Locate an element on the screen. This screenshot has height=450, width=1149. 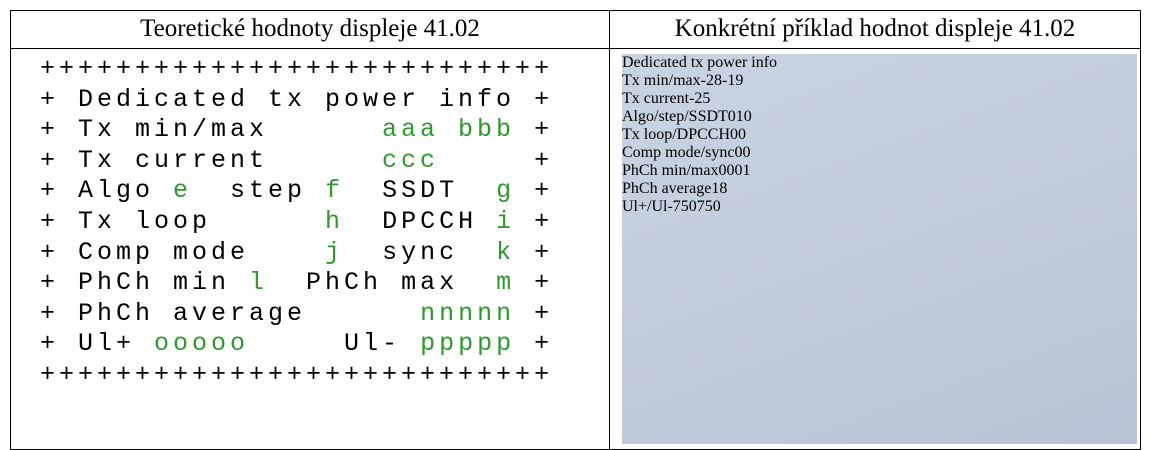
display-value: -19 is located at coordinates (732, 80).